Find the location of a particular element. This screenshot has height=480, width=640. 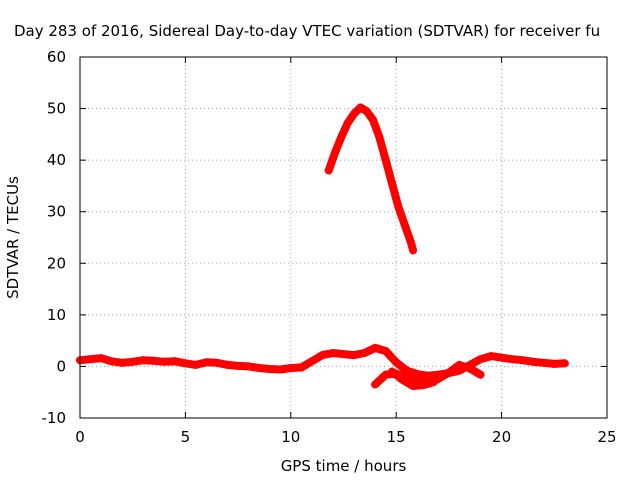

y-tick-label: -10 is located at coordinates (54, 418).